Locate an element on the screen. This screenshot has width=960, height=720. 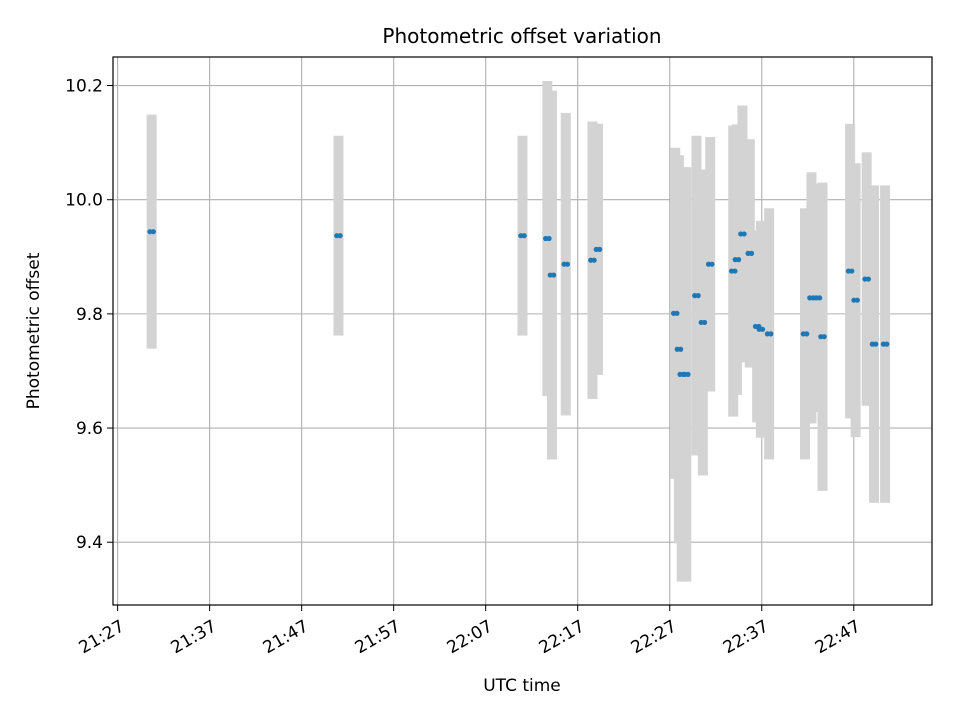
x-tick-label: 22:07 is located at coordinates (470, 637).